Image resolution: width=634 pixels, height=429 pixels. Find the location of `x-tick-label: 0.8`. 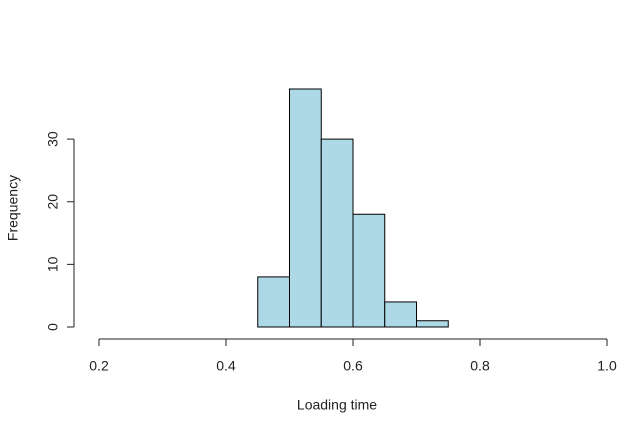

x-tick-label: 0.8 is located at coordinates (480, 366).